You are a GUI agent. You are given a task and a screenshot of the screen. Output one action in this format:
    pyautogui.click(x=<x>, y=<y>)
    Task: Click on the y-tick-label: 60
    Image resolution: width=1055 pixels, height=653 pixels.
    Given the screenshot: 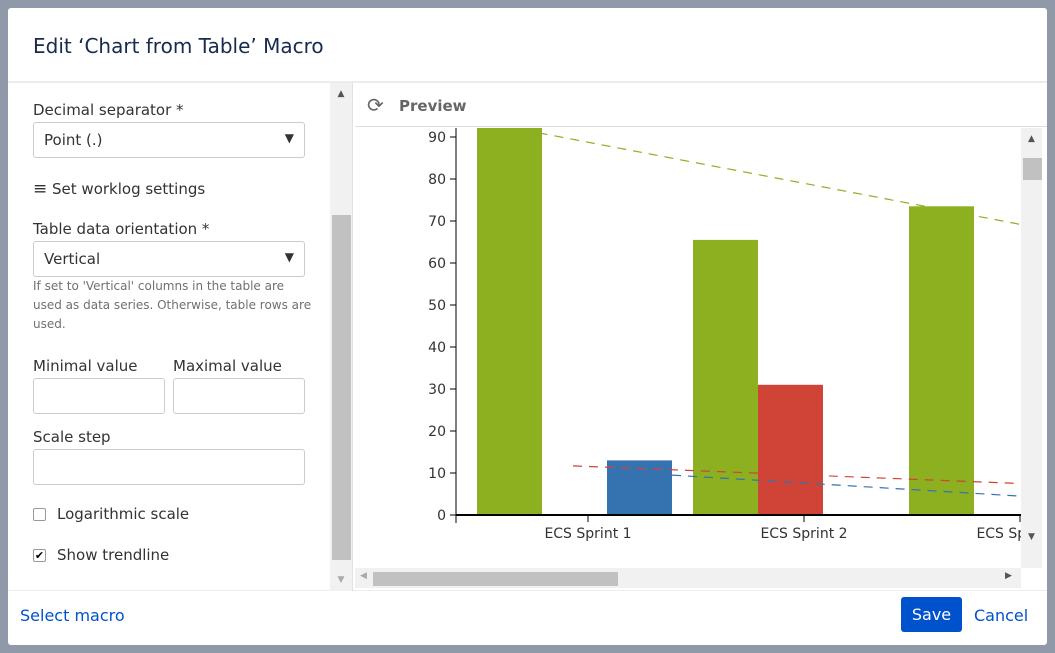 What is the action you would take?
    pyautogui.click(x=437, y=264)
    